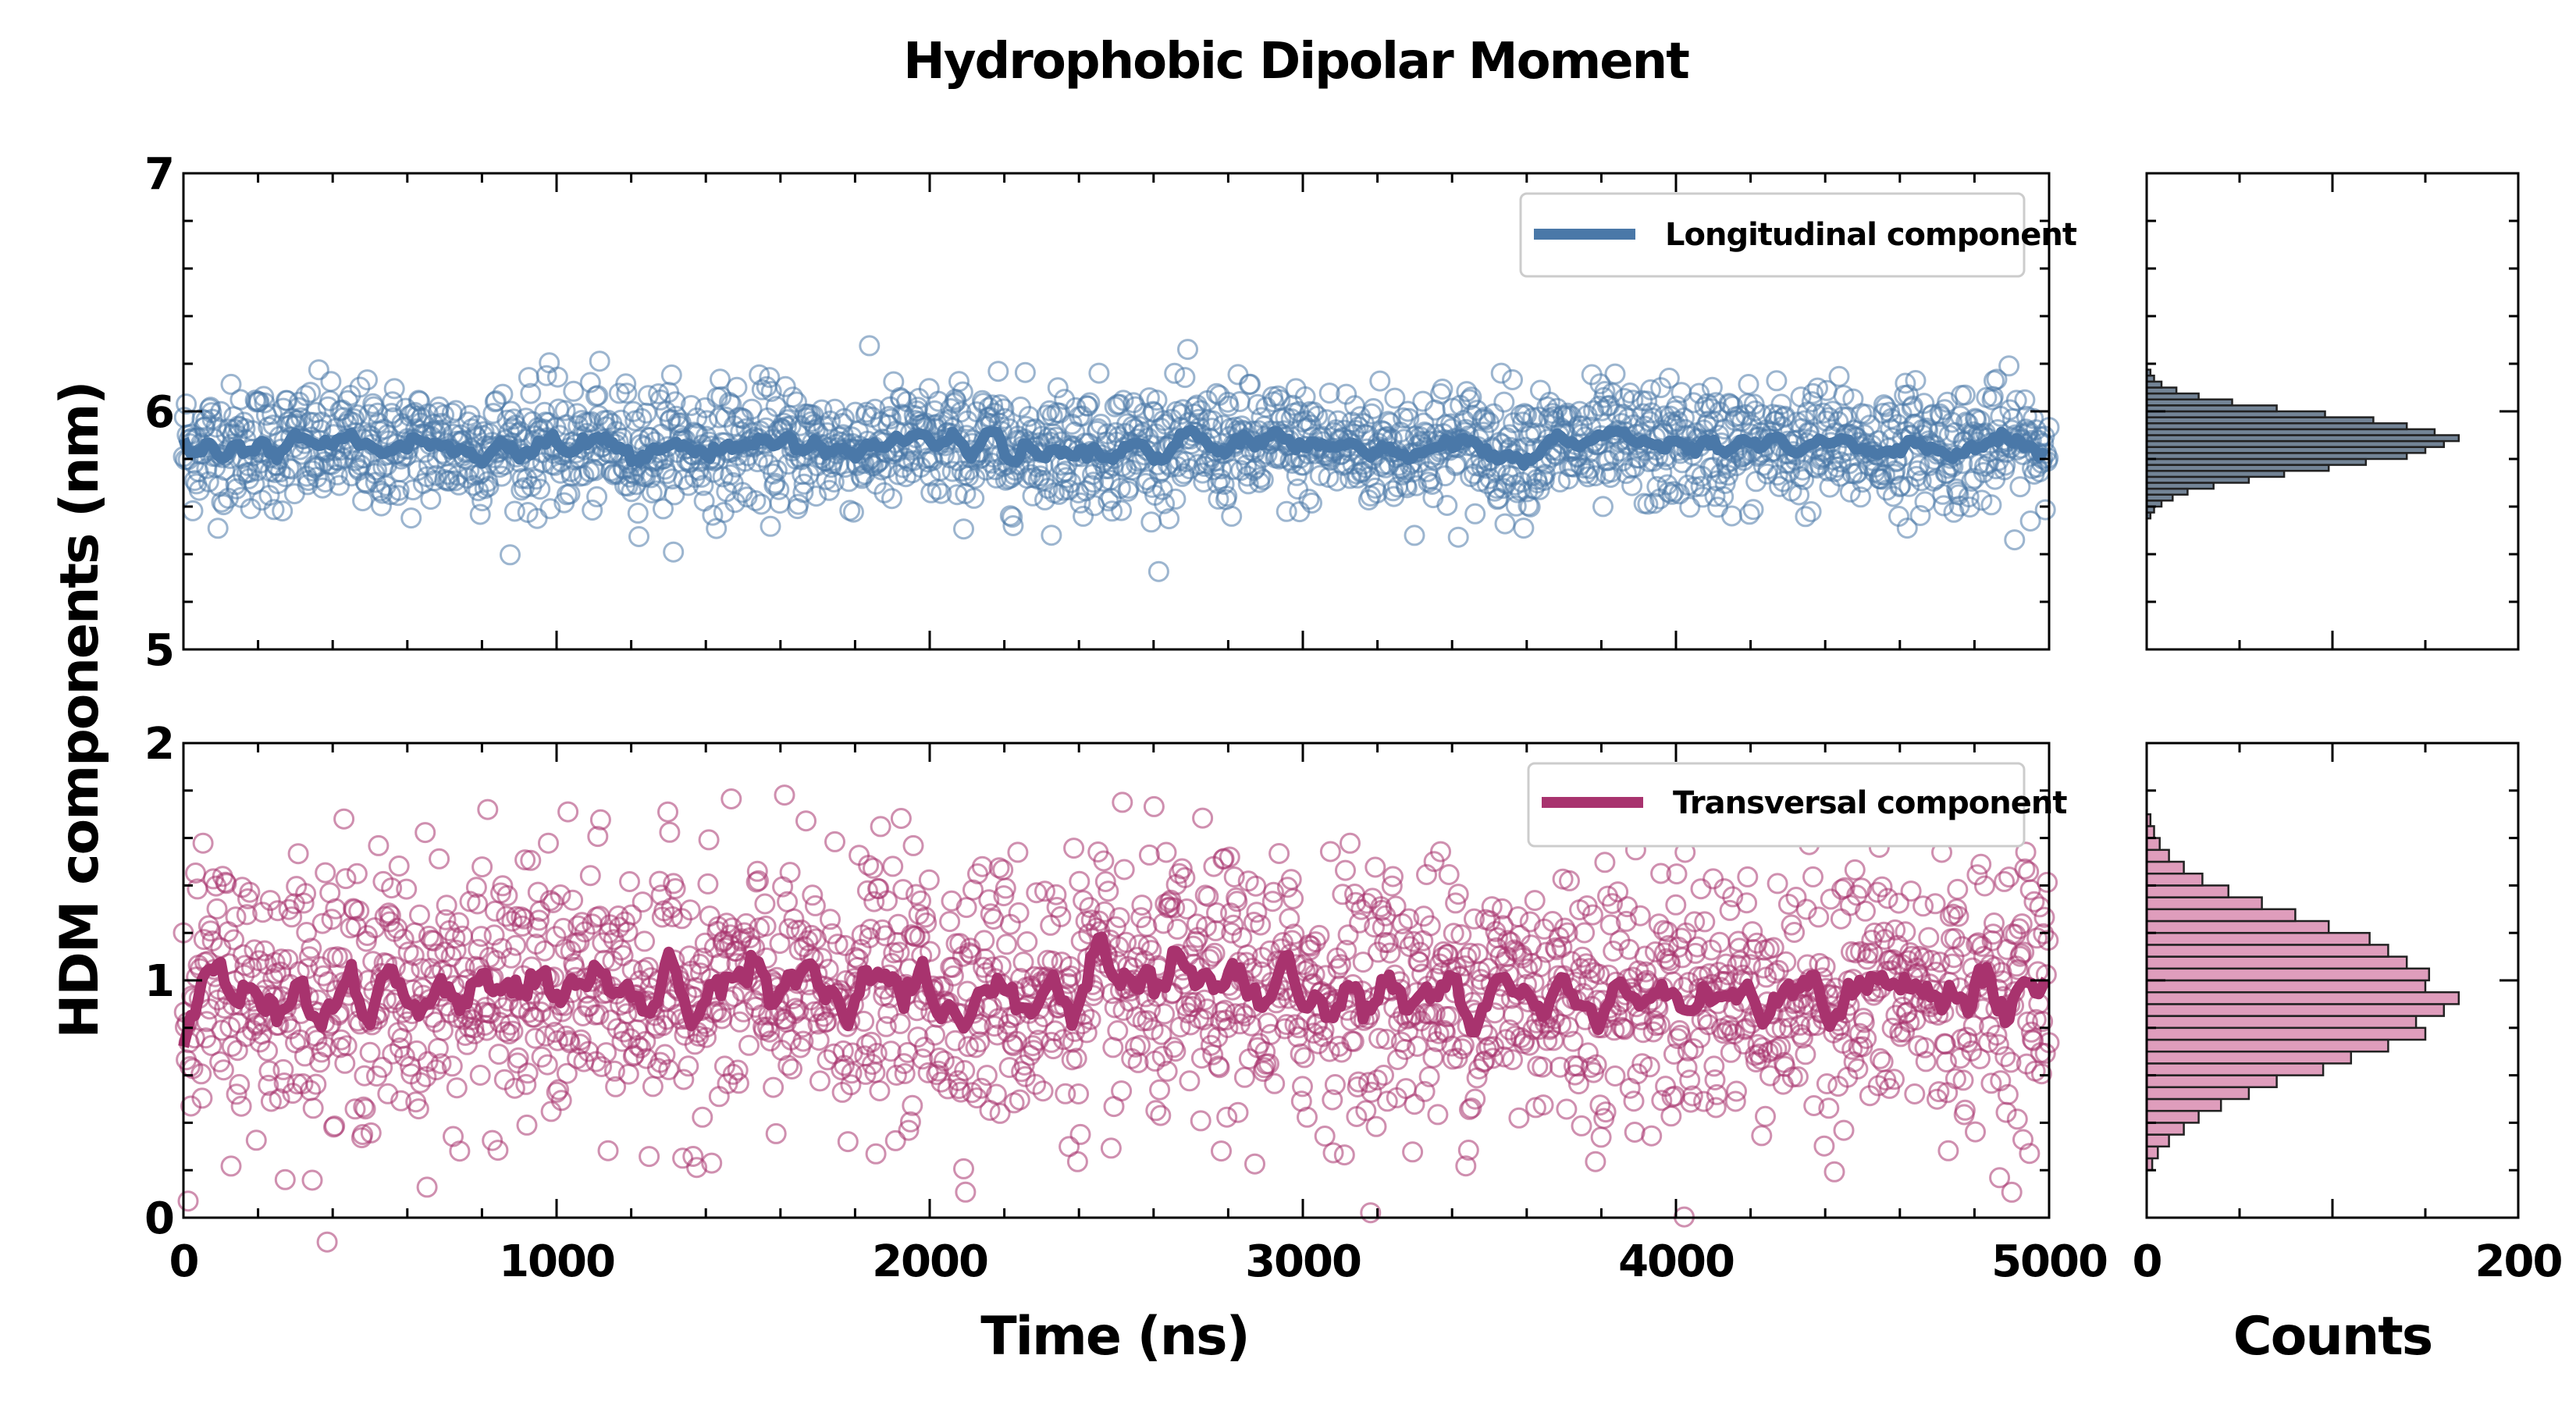 The image size is (2576, 1405). Describe the element at coordinates (2221, 915) in the screenshot. I see `histogram-bar` at that location.